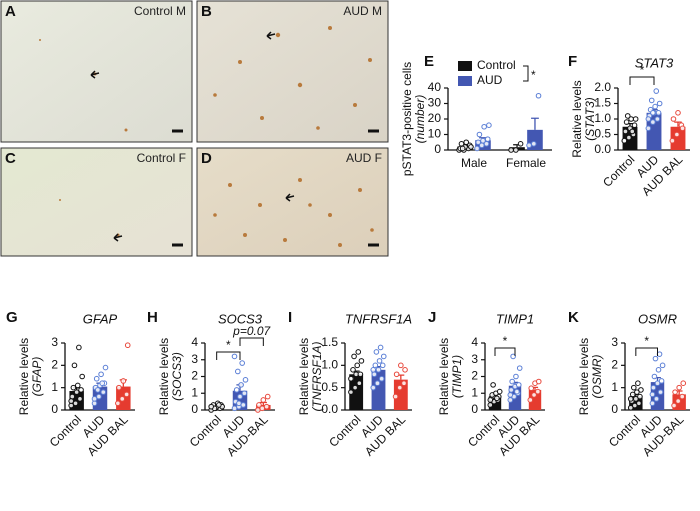 The width and height of the screenshot is (700, 511). I want to click on micrograph-b, so click(292, 71).